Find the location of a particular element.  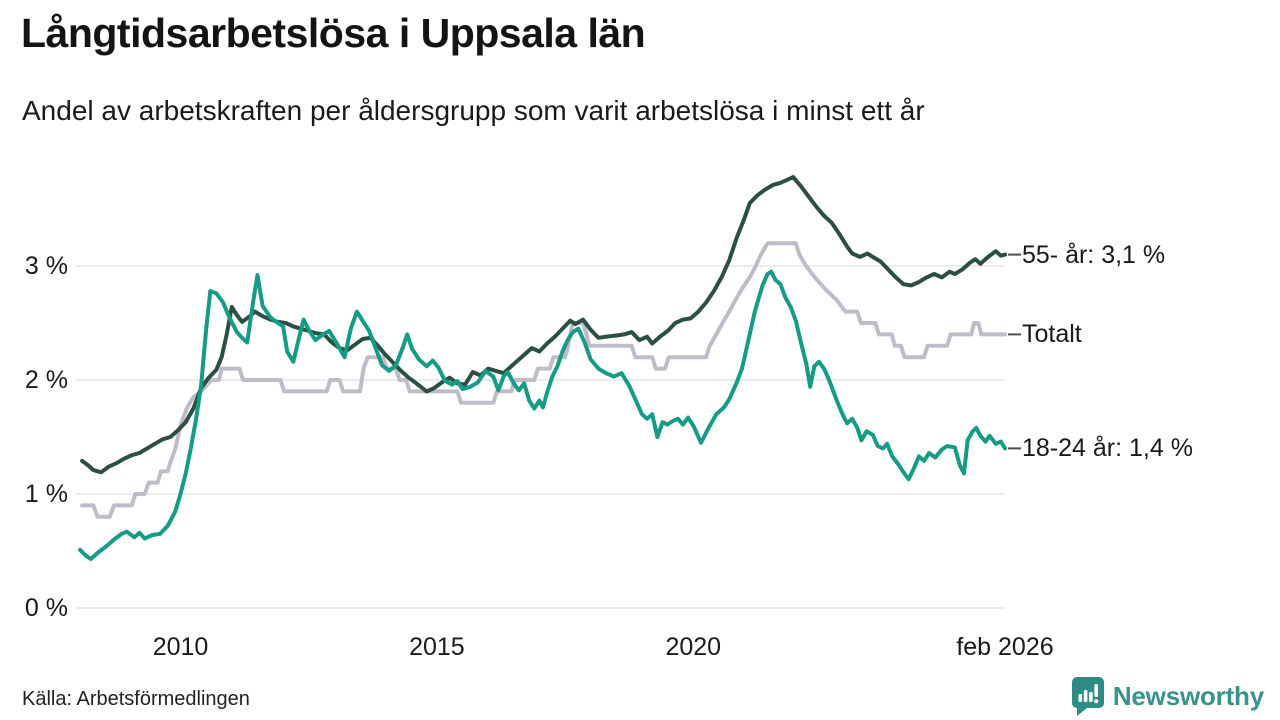

x-axis-tick-feb-2026: feb 2026 is located at coordinates (1004, 647).